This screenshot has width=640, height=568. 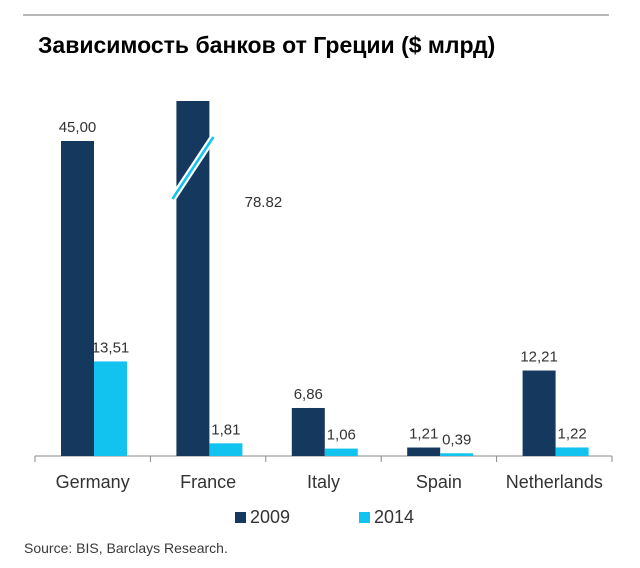 I want to click on legend-swatch-2009, so click(x=240, y=517).